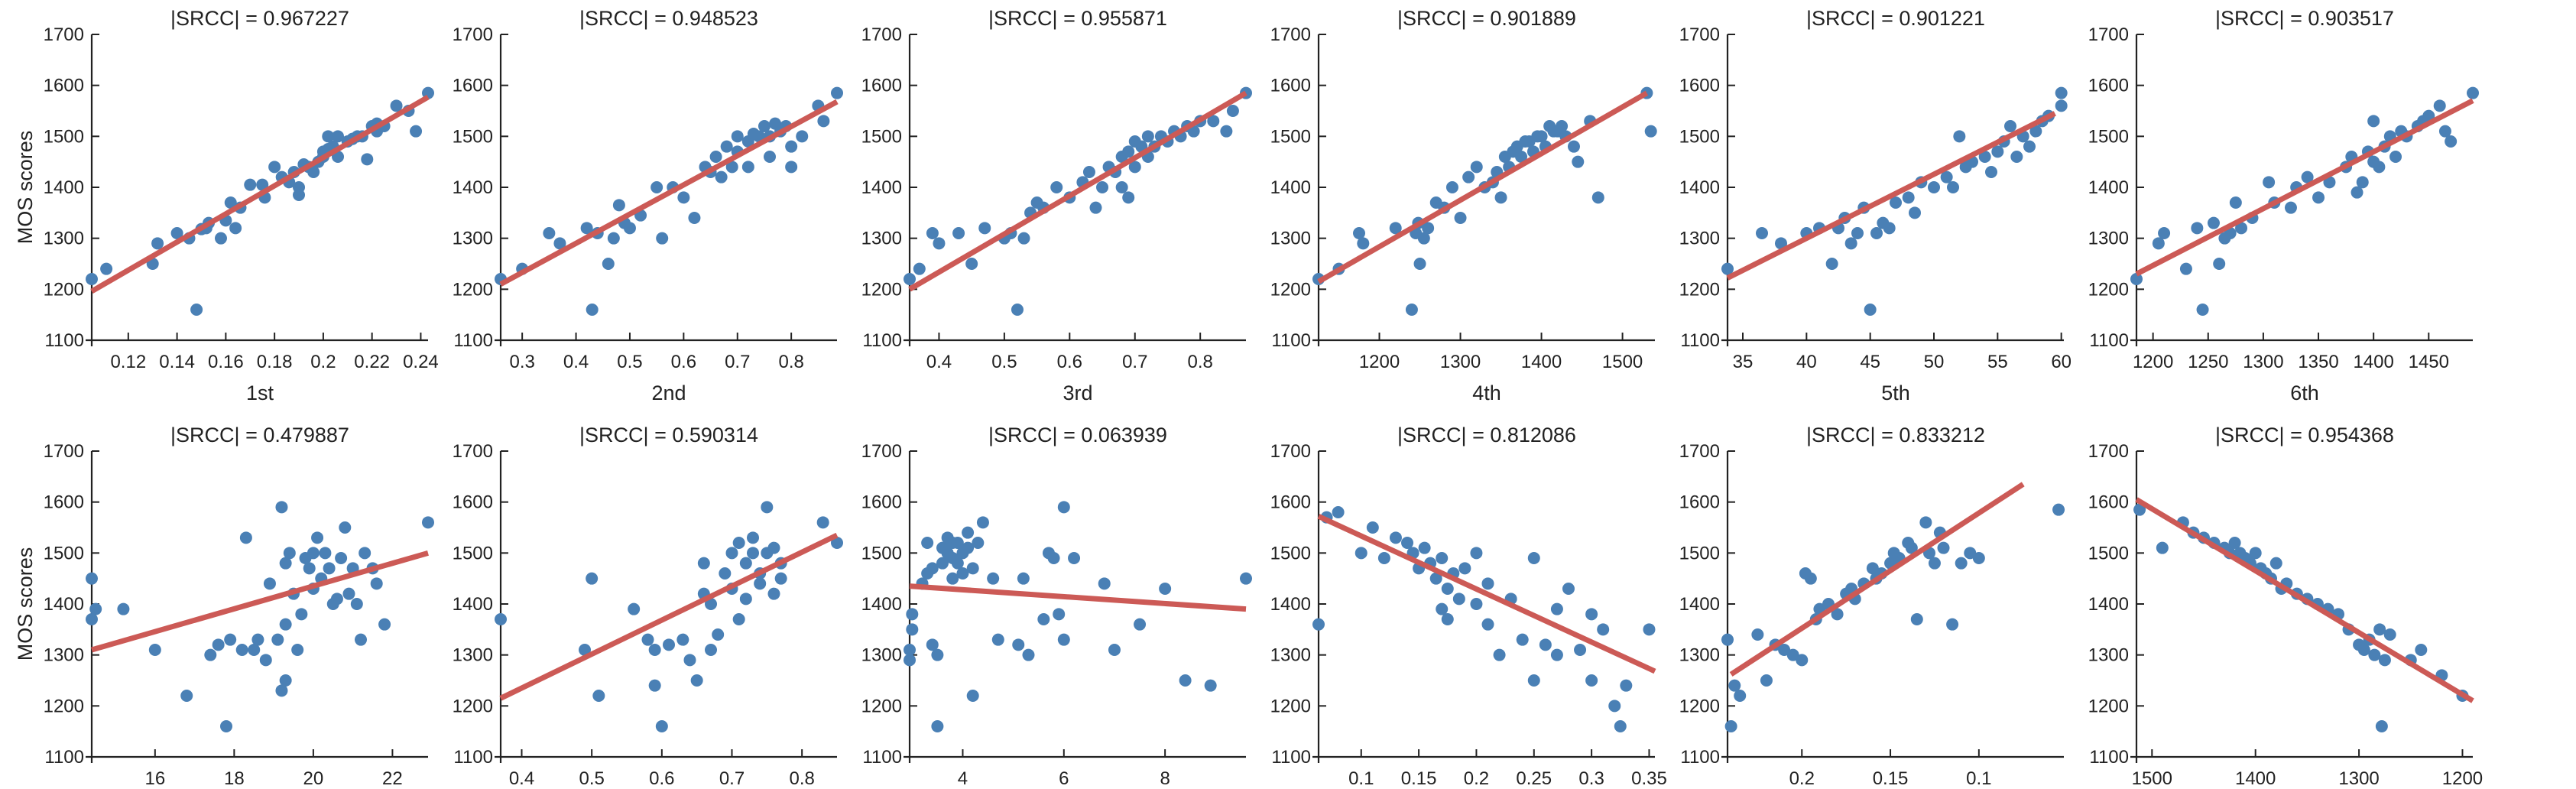  Describe the element at coordinates (1743, 362) in the screenshot. I see `x-tick-label: 35` at that location.